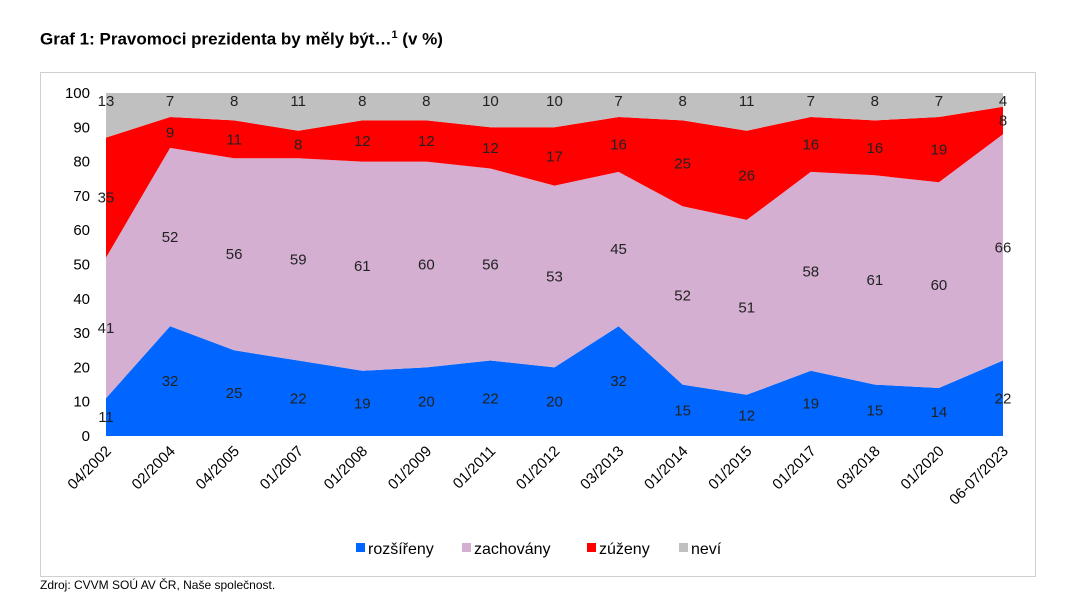 Image resolution: width=1082 pixels, height=616 pixels. I want to click on x-tick-label: 01/2020, so click(922, 468).